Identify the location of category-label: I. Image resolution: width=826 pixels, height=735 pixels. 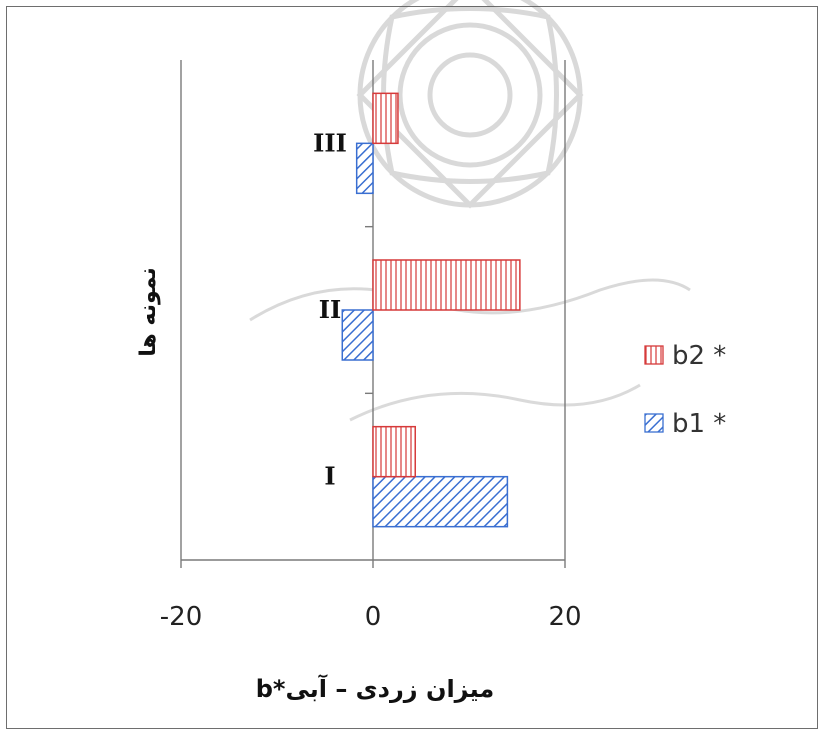
(329, 476).